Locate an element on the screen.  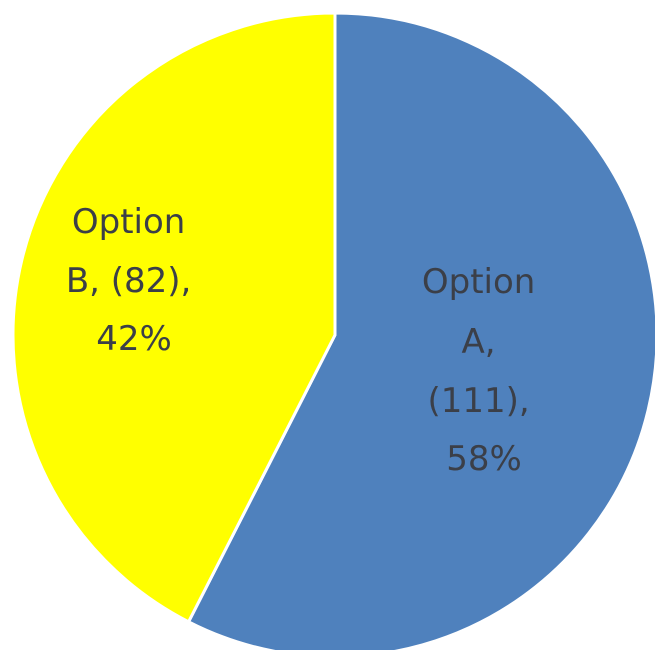
data-label-option-b: Option B, (82), 42% is located at coordinates (134, 280).